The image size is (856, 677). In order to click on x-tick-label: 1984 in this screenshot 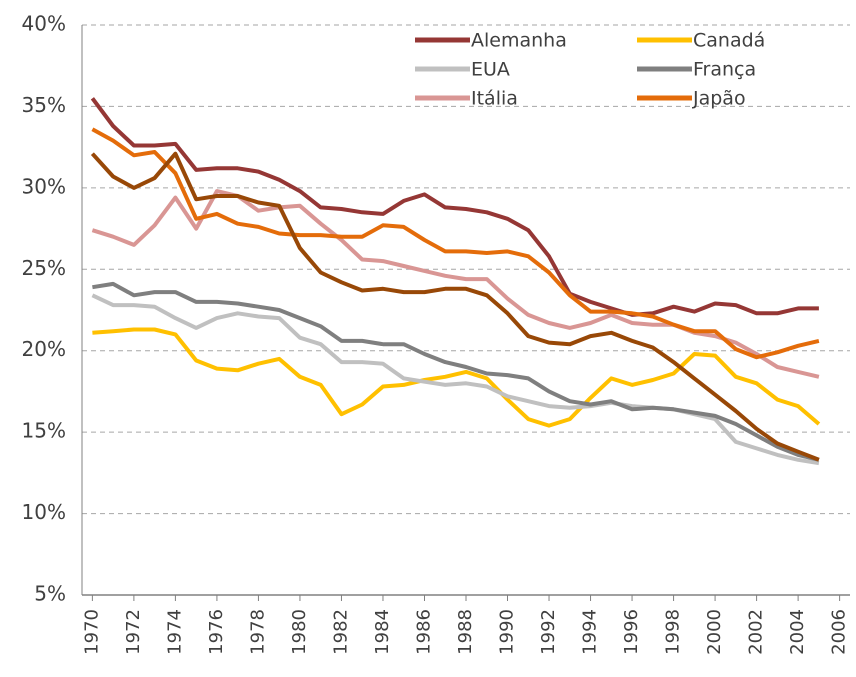, I will do `click(382, 632)`.